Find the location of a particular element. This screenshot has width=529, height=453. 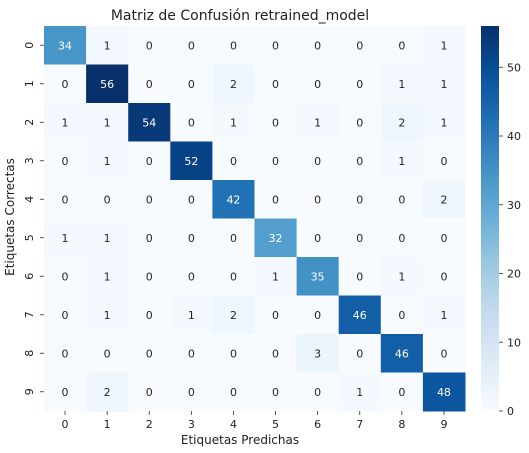

cell-value-label: 3 is located at coordinates (317, 353).